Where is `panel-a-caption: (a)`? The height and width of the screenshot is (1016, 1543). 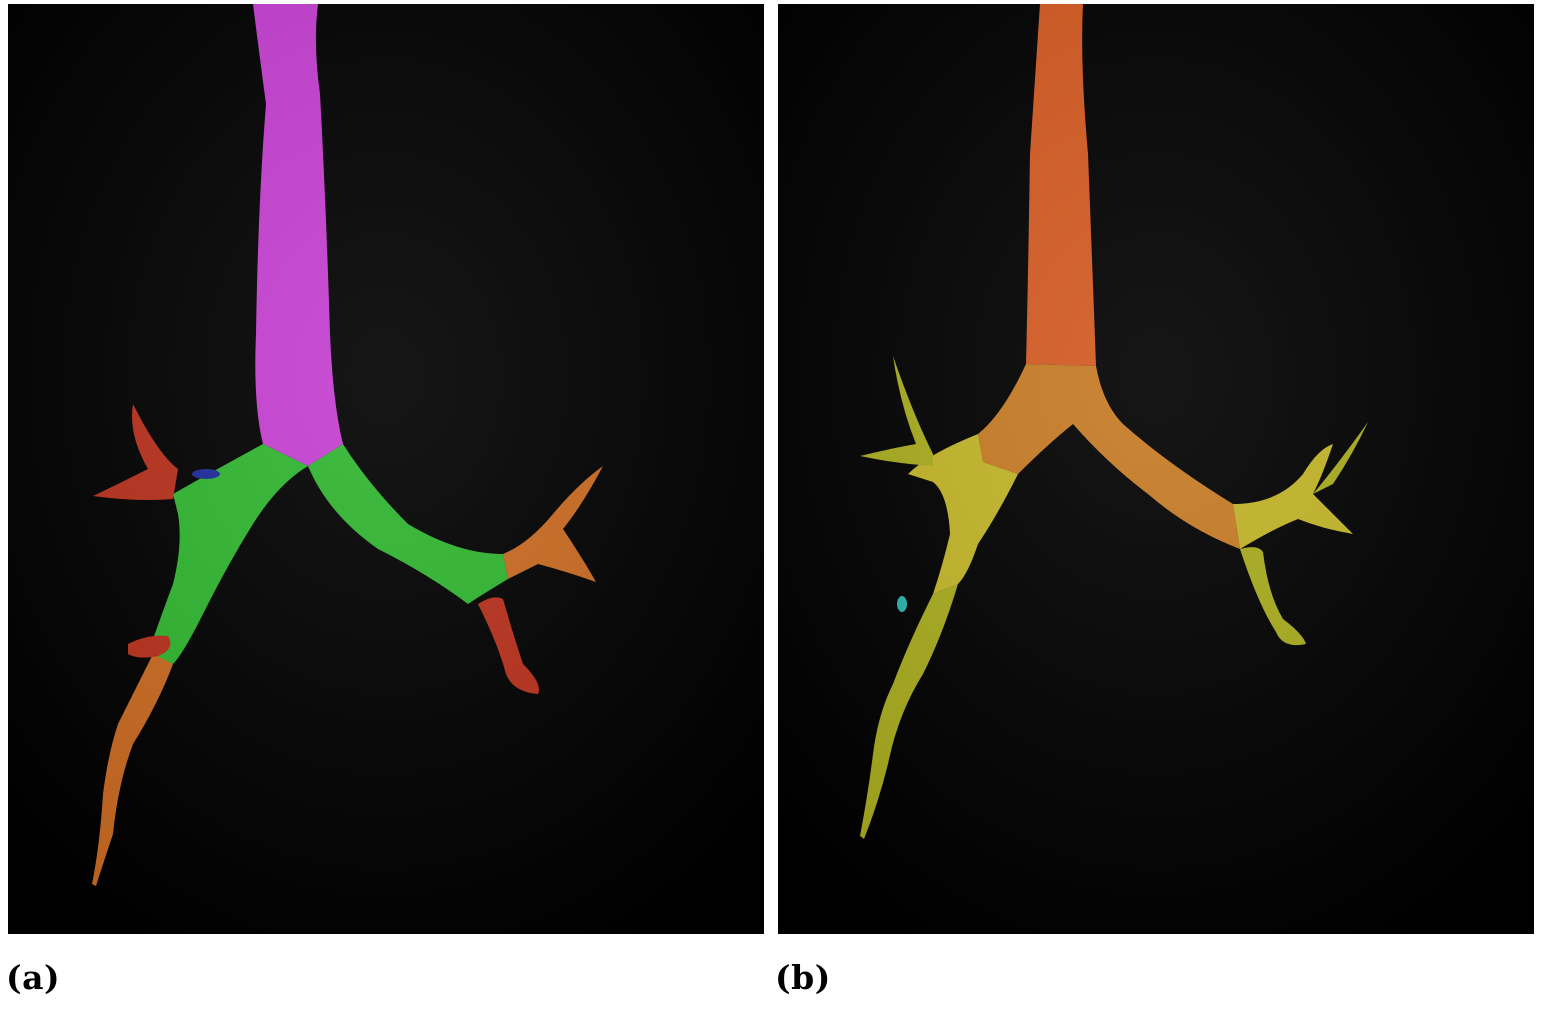 panel-a-caption: (a) is located at coordinates (33, 977).